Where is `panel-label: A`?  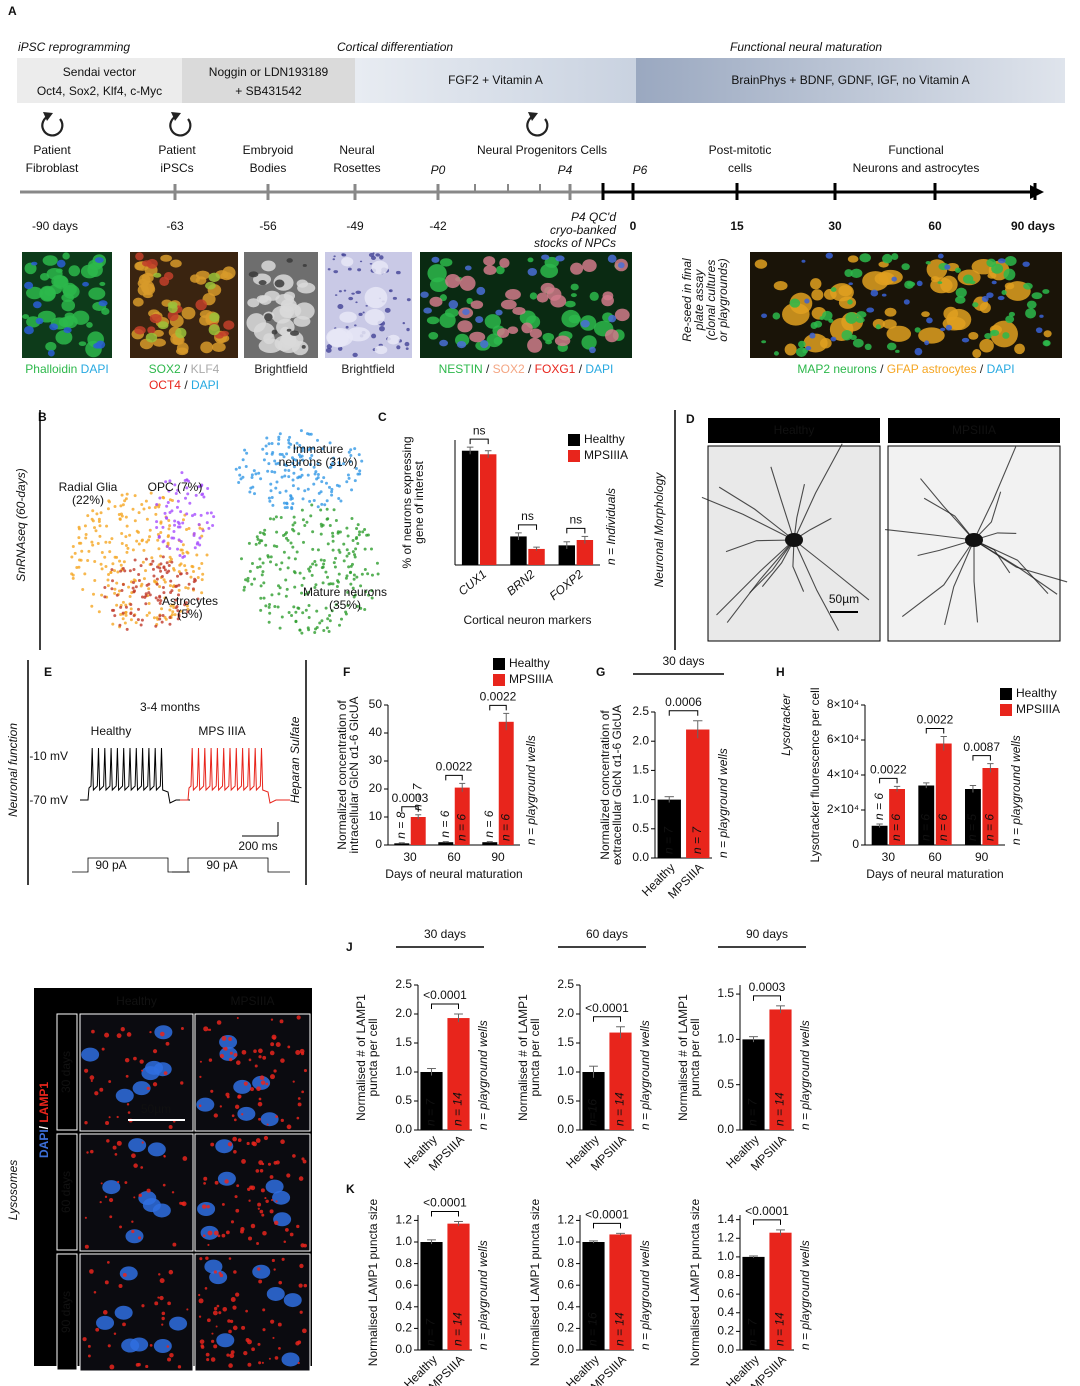 panel-label: A is located at coordinates (12, 11).